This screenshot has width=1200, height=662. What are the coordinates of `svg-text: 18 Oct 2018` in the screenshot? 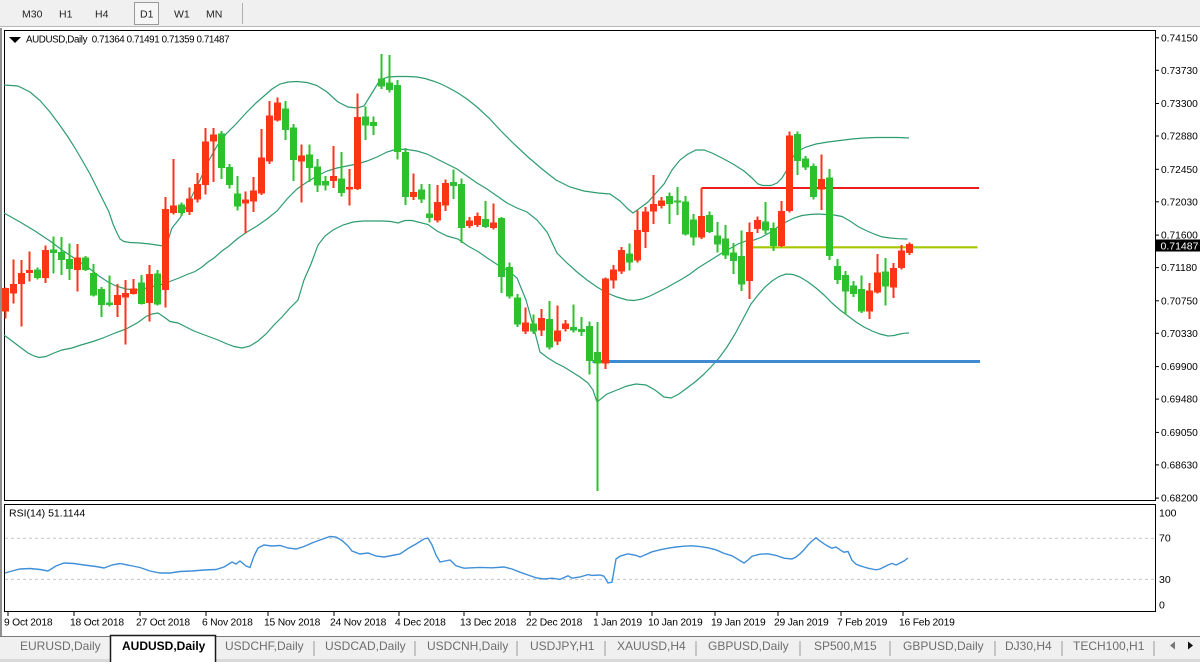 It's located at (97, 623).